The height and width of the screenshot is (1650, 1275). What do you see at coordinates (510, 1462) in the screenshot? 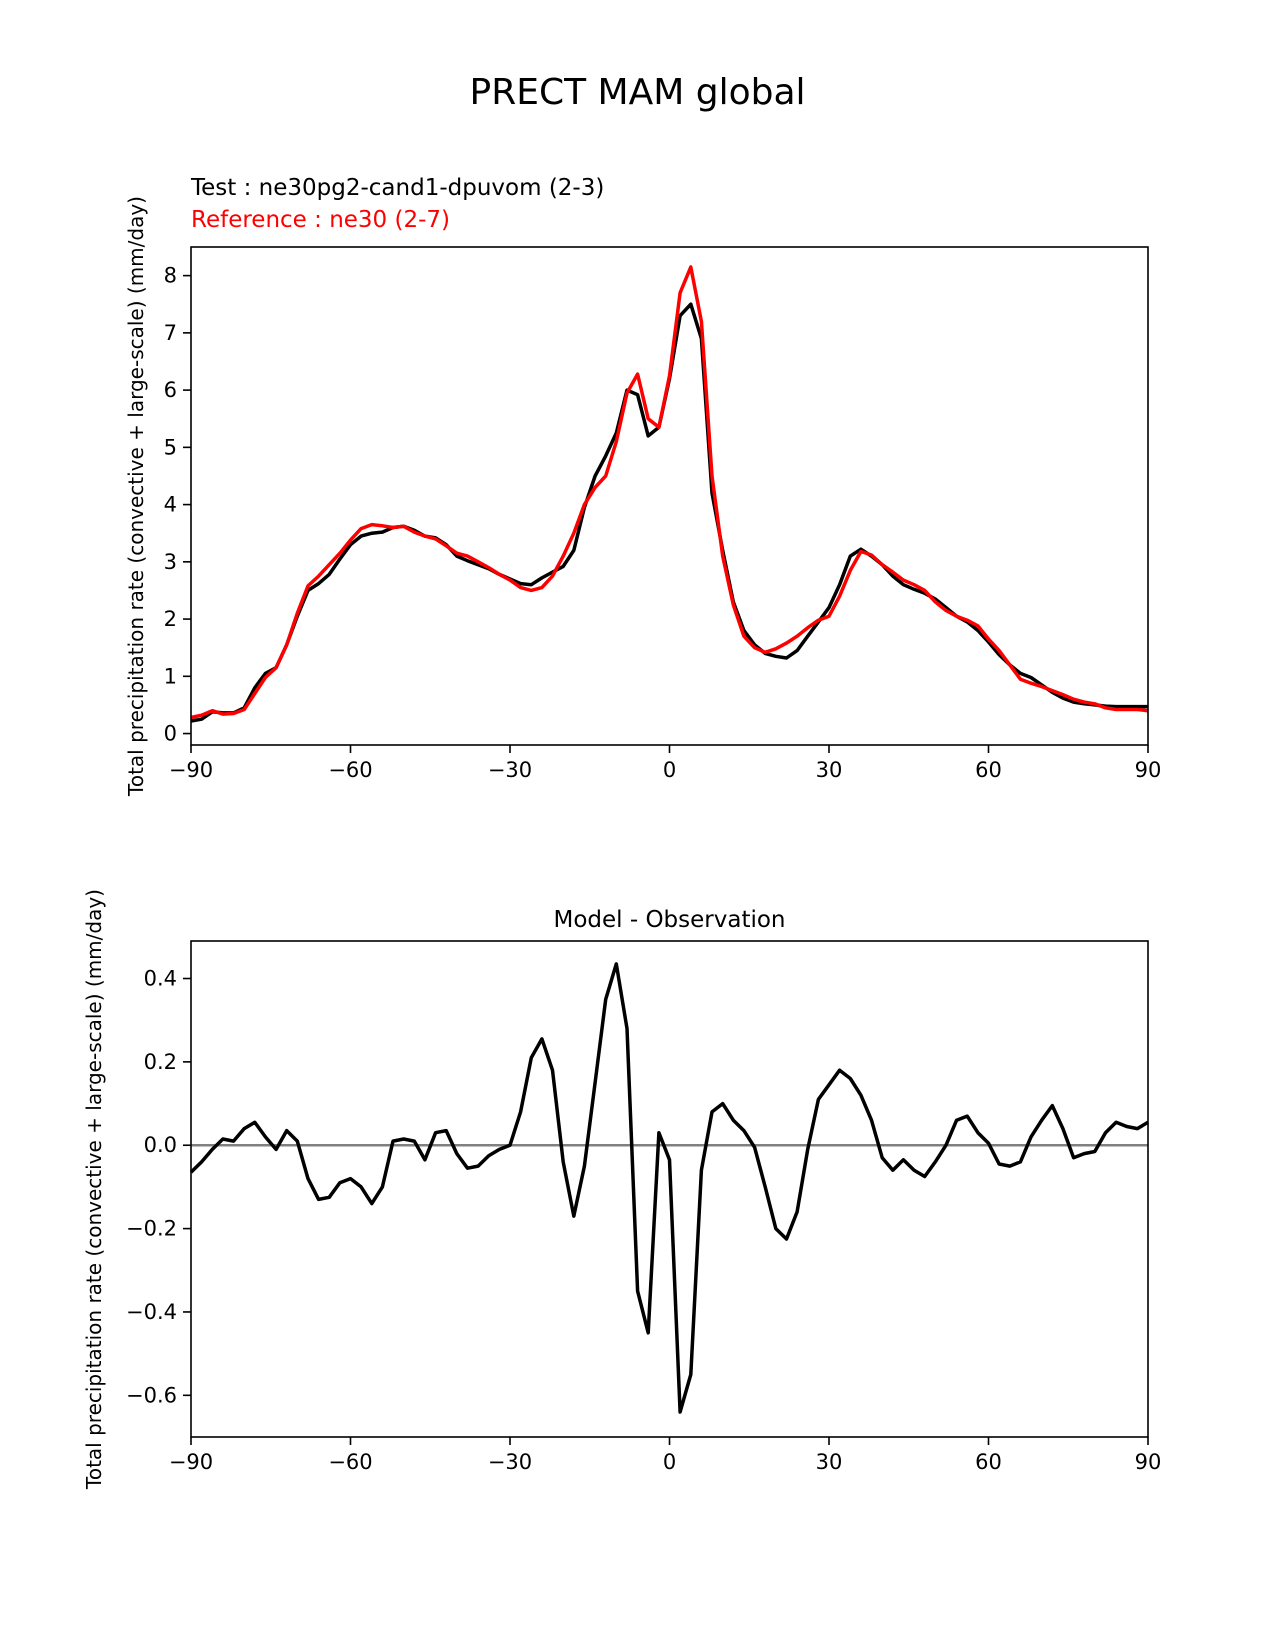
I see `panel2-x-tick-label: −30` at bounding box center [510, 1462].